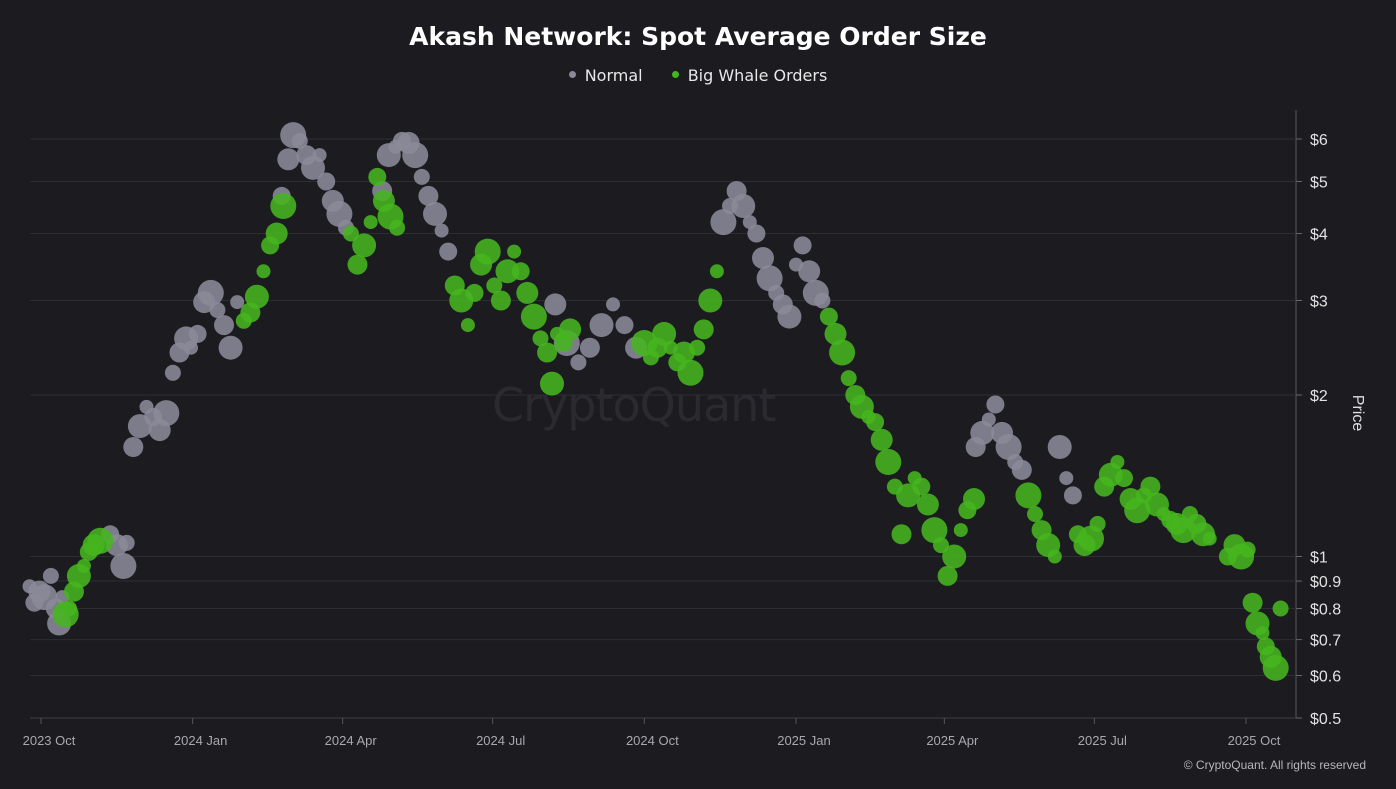 The width and height of the screenshot is (1396, 789). I want to click on legend-label-normal: Normal, so click(613, 75).